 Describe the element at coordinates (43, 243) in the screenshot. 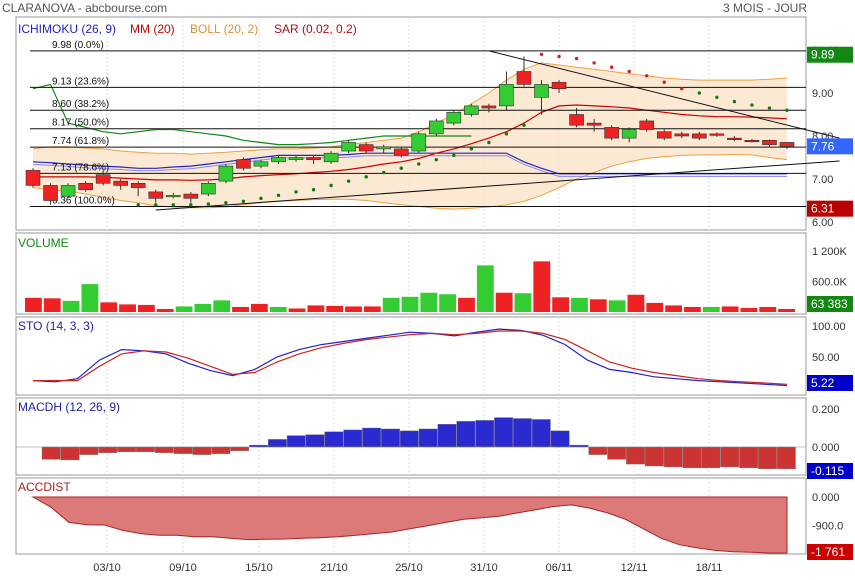

I see `panel-title: VOLUME` at that location.